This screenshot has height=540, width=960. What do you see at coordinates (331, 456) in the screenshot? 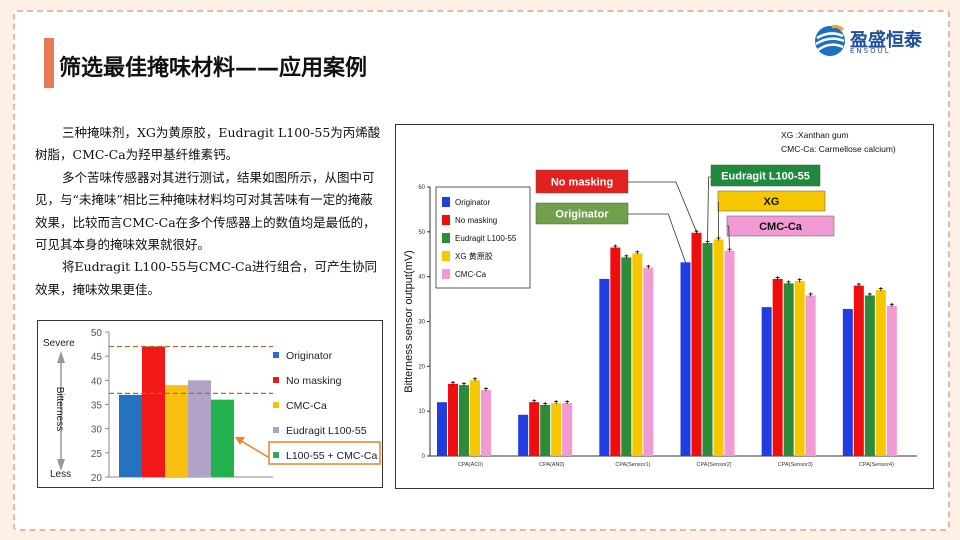
I see `legend-label: L100-55 + CMC-Ca` at bounding box center [331, 456].